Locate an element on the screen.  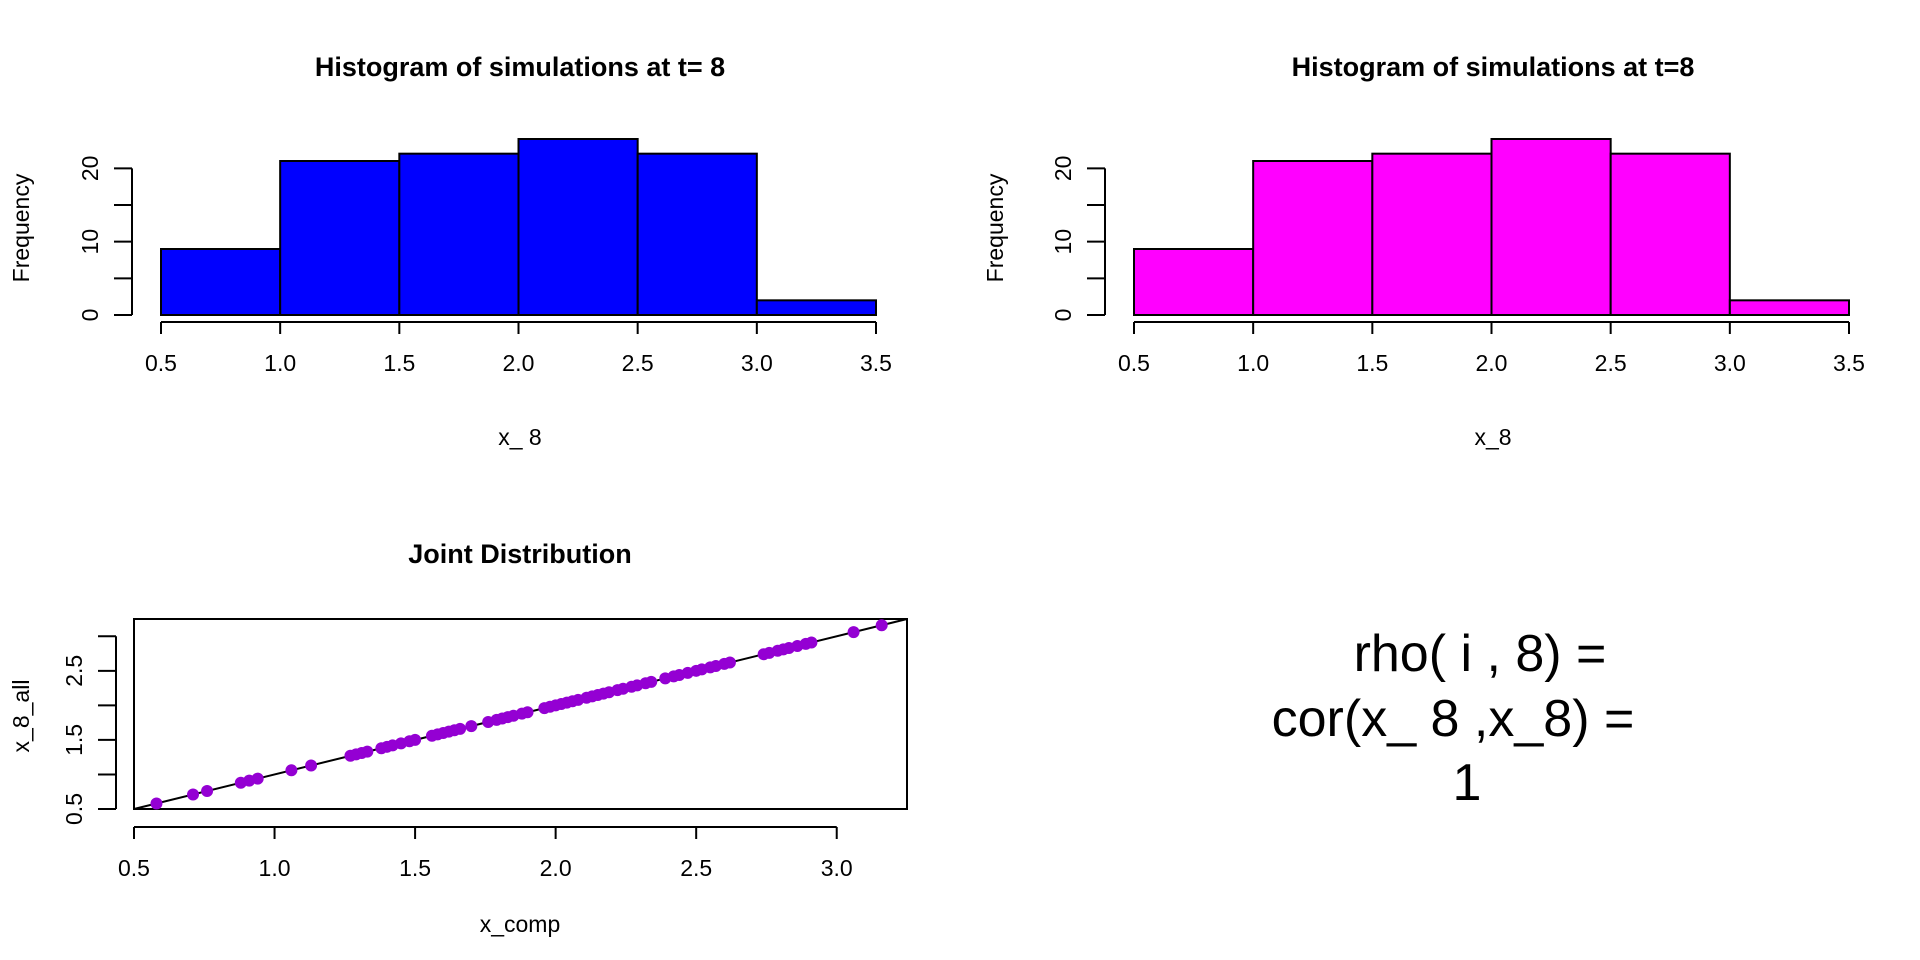
joint-distribution-x-tick-label: 3.0 is located at coordinates (837, 868).